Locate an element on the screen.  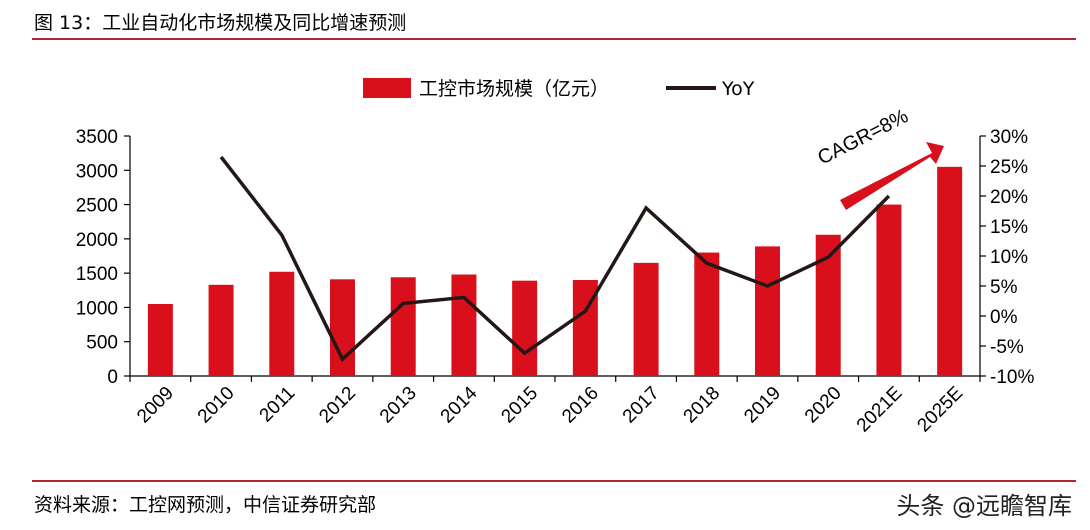
legend-bar-label: 工控市场规模（亿元） is located at coordinates (514, 89).